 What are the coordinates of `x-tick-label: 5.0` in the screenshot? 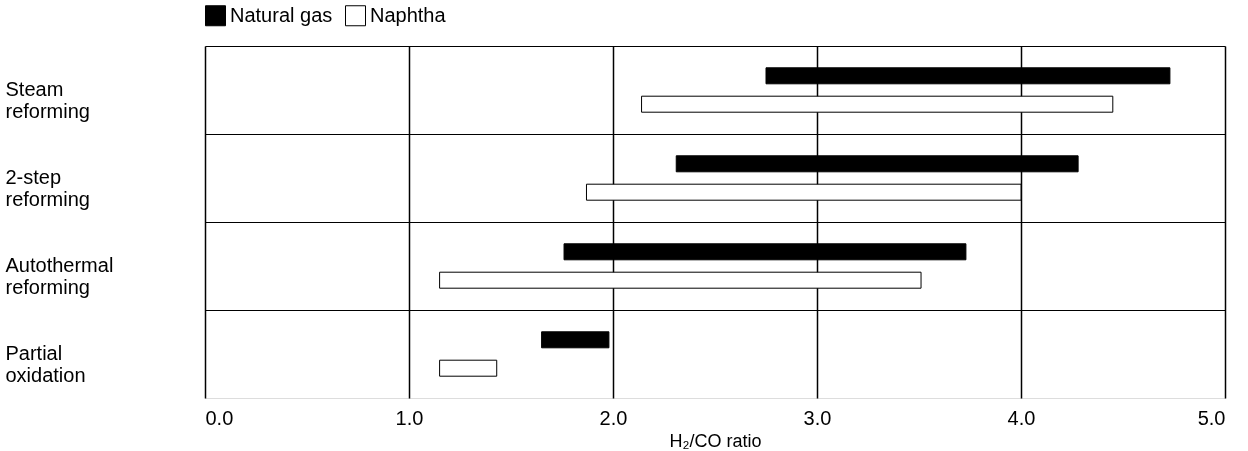 It's located at (1211, 417).